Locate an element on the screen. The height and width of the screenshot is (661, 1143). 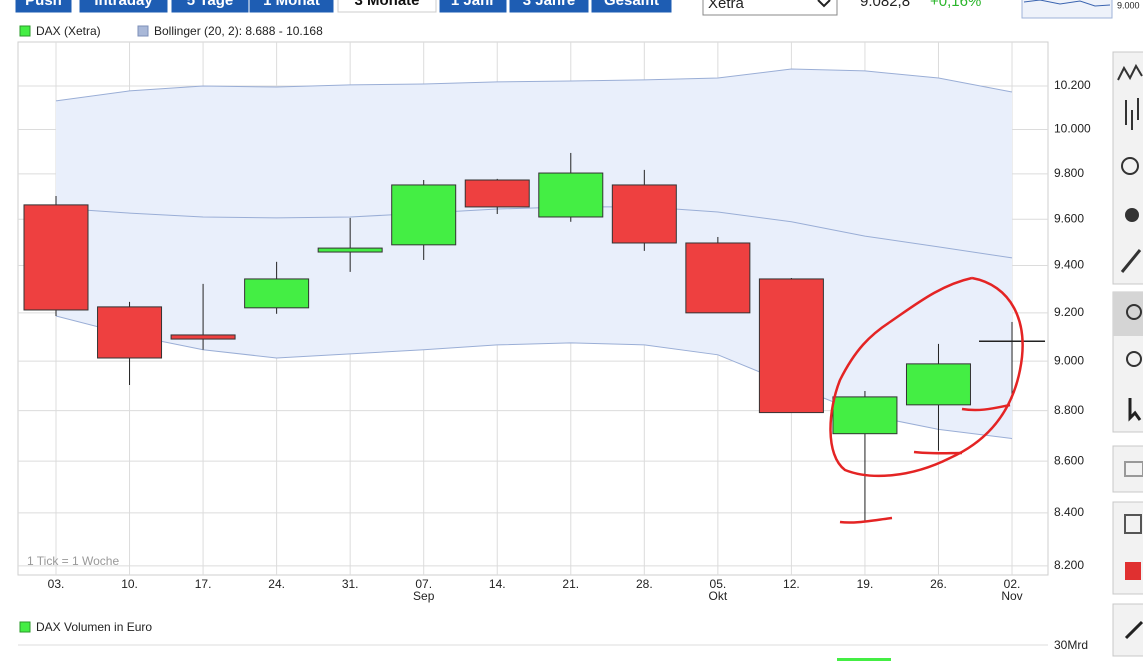
x-tick-label: 21. is located at coordinates (570, 584).